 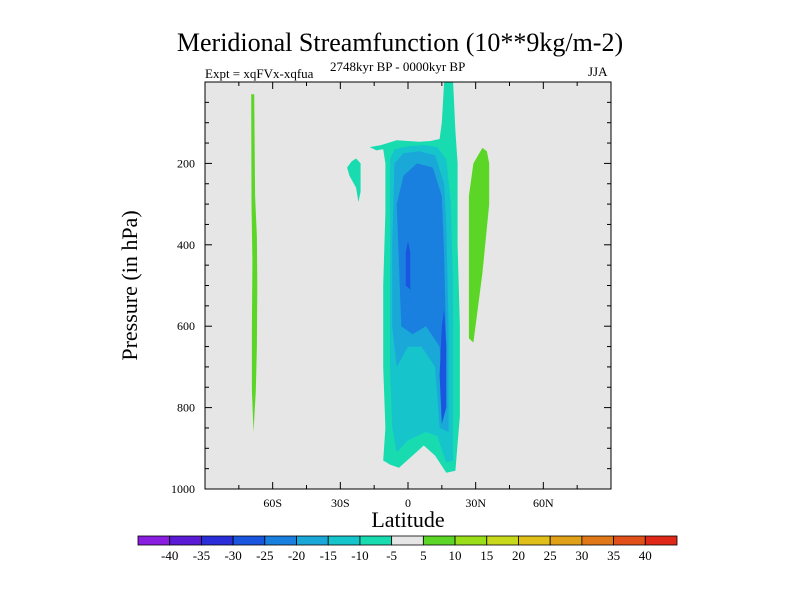 I want to click on chart-subtitle: 2748kyr BP - 0000kyr BP, so click(x=398, y=66).